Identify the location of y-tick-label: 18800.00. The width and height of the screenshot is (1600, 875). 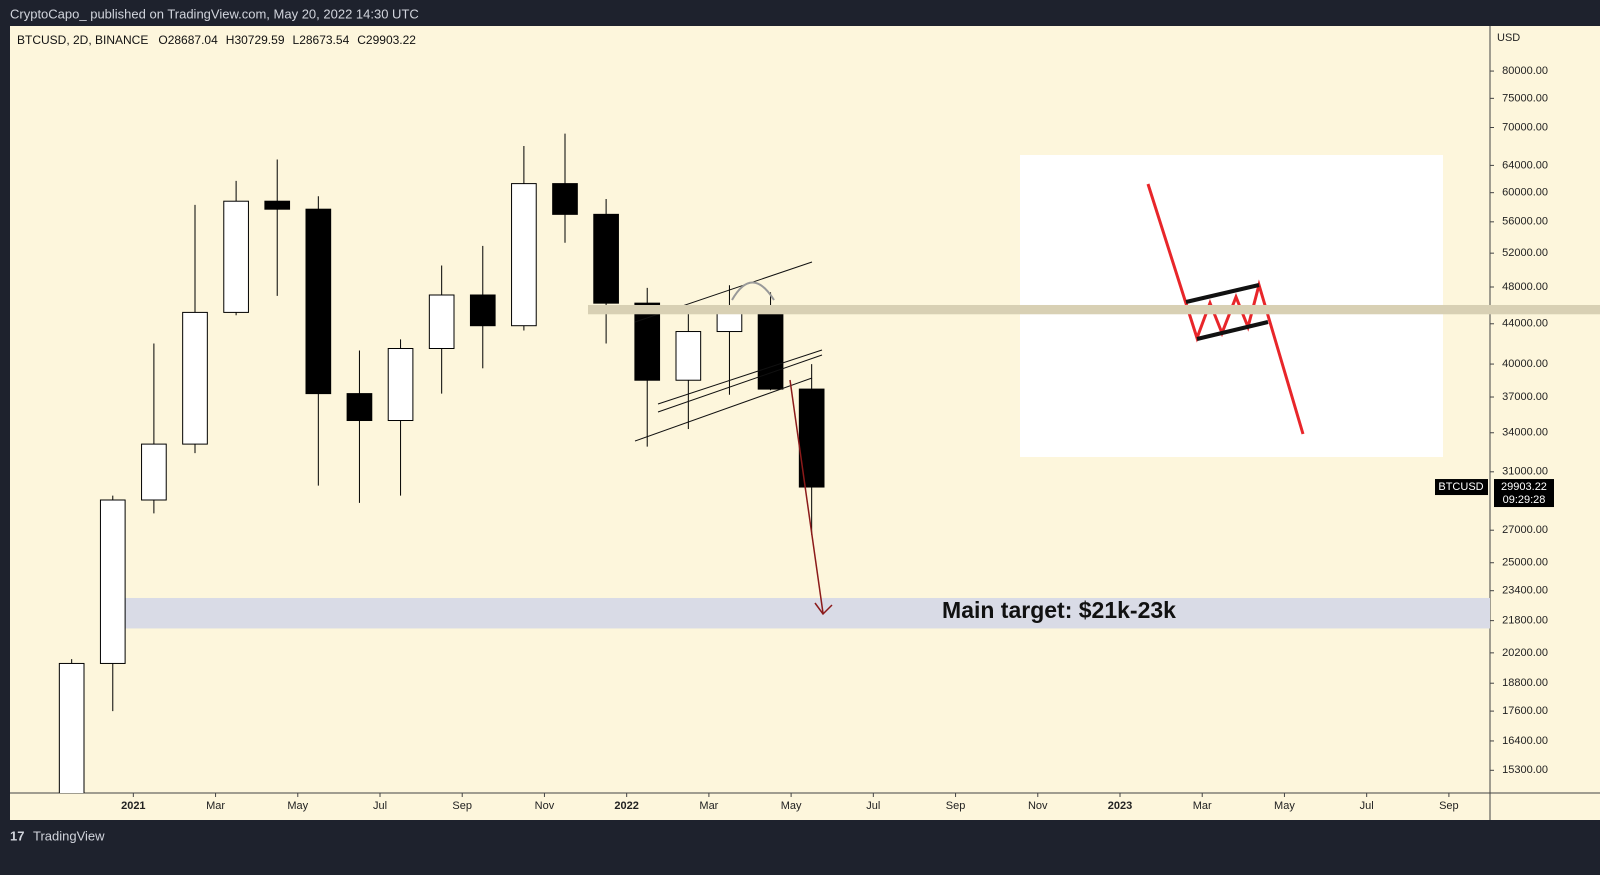
(1525, 683).